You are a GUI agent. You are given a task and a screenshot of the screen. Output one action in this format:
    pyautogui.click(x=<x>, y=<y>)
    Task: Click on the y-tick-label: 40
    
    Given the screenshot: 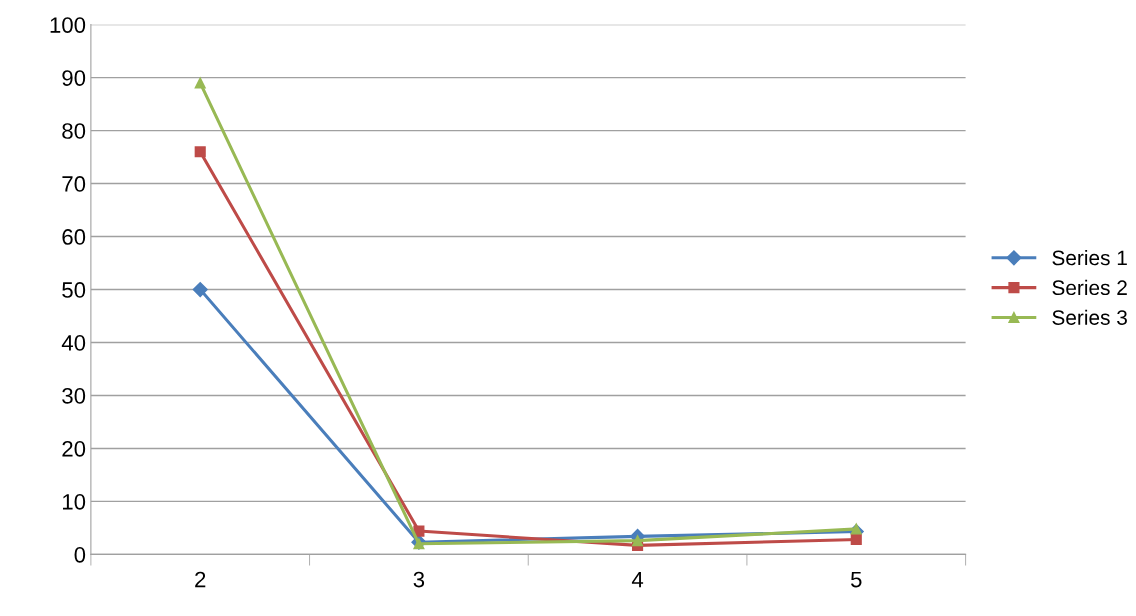 What is the action you would take?
    pyautogui.click(x=73, y=343)
    